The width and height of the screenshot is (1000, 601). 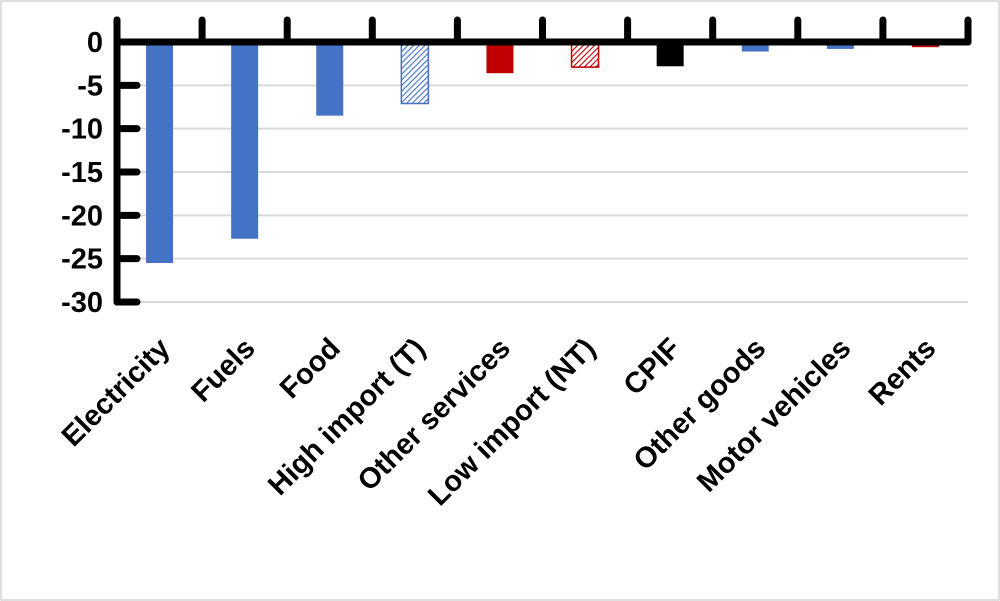 What do you see at coordinates (82, 130) in the screenshot?
I see `y-tick-label: -10` at bounding box center [82, 130].